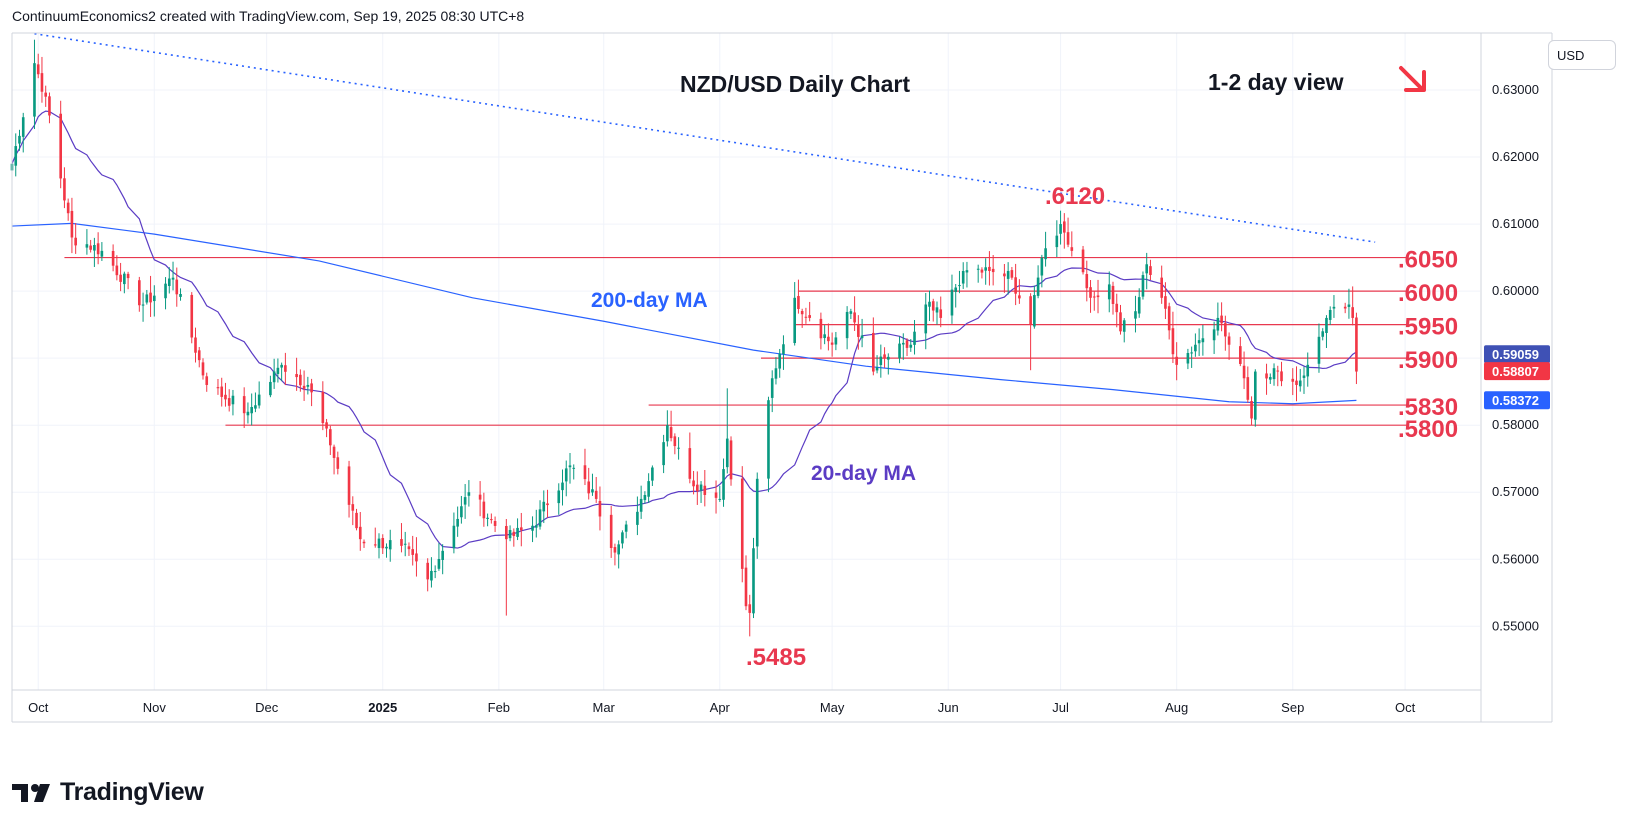 The width and height of the screenshot is (1632, 828). Describe the element at coordinates (1176, 707) in the screenshot. I see `x-tick-label: Aug` at that location.